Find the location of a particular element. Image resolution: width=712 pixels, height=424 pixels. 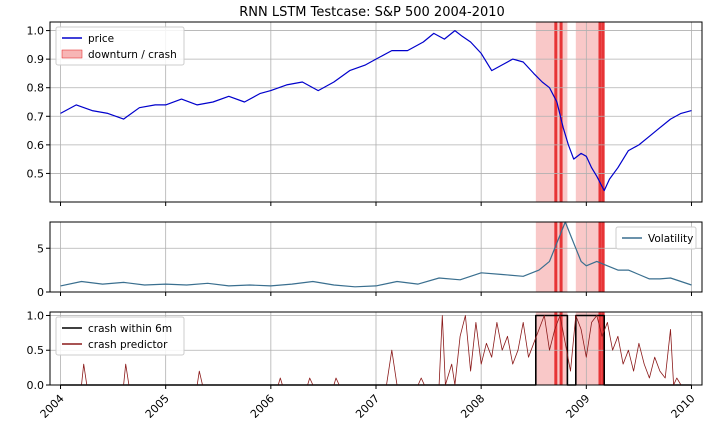

y-tick-label: 0.7 is located at coordinates (36, 116).